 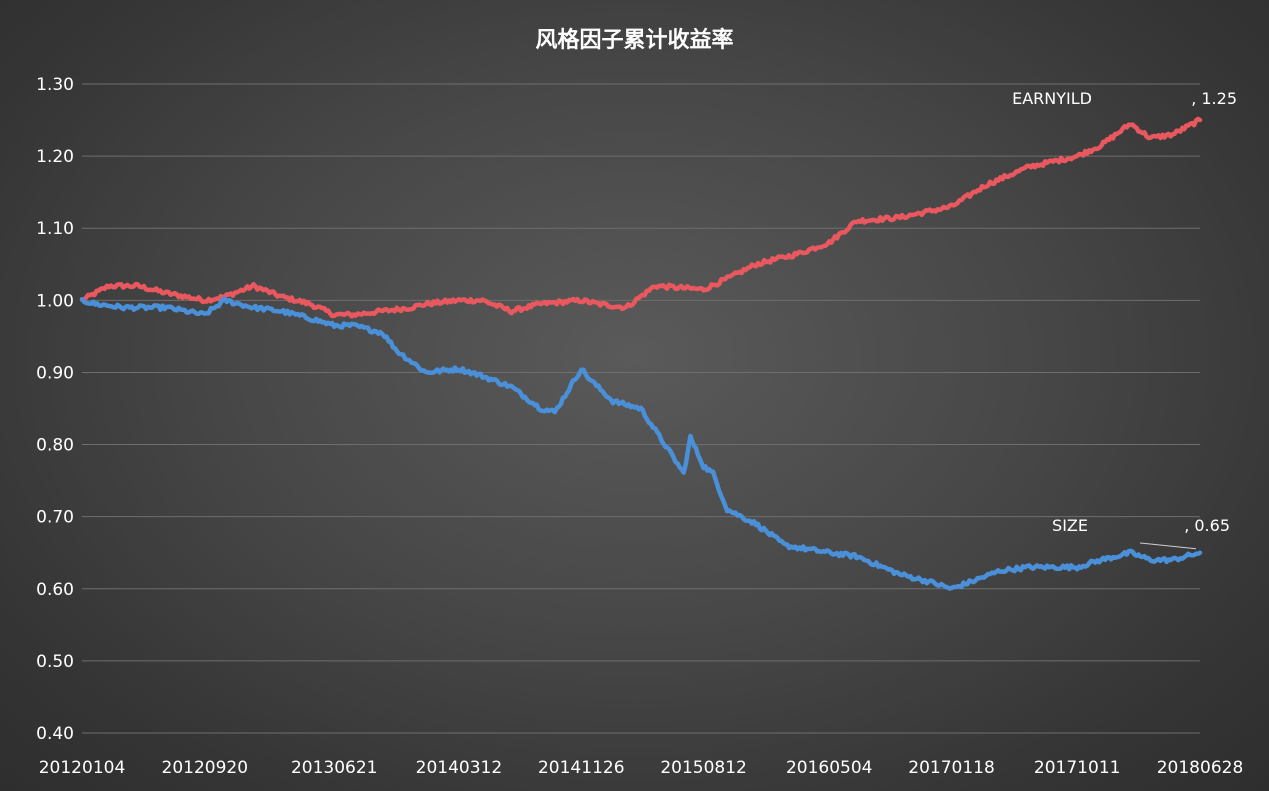 I want to click on x-tick-label: 20120920, so click(x=205, y=768).